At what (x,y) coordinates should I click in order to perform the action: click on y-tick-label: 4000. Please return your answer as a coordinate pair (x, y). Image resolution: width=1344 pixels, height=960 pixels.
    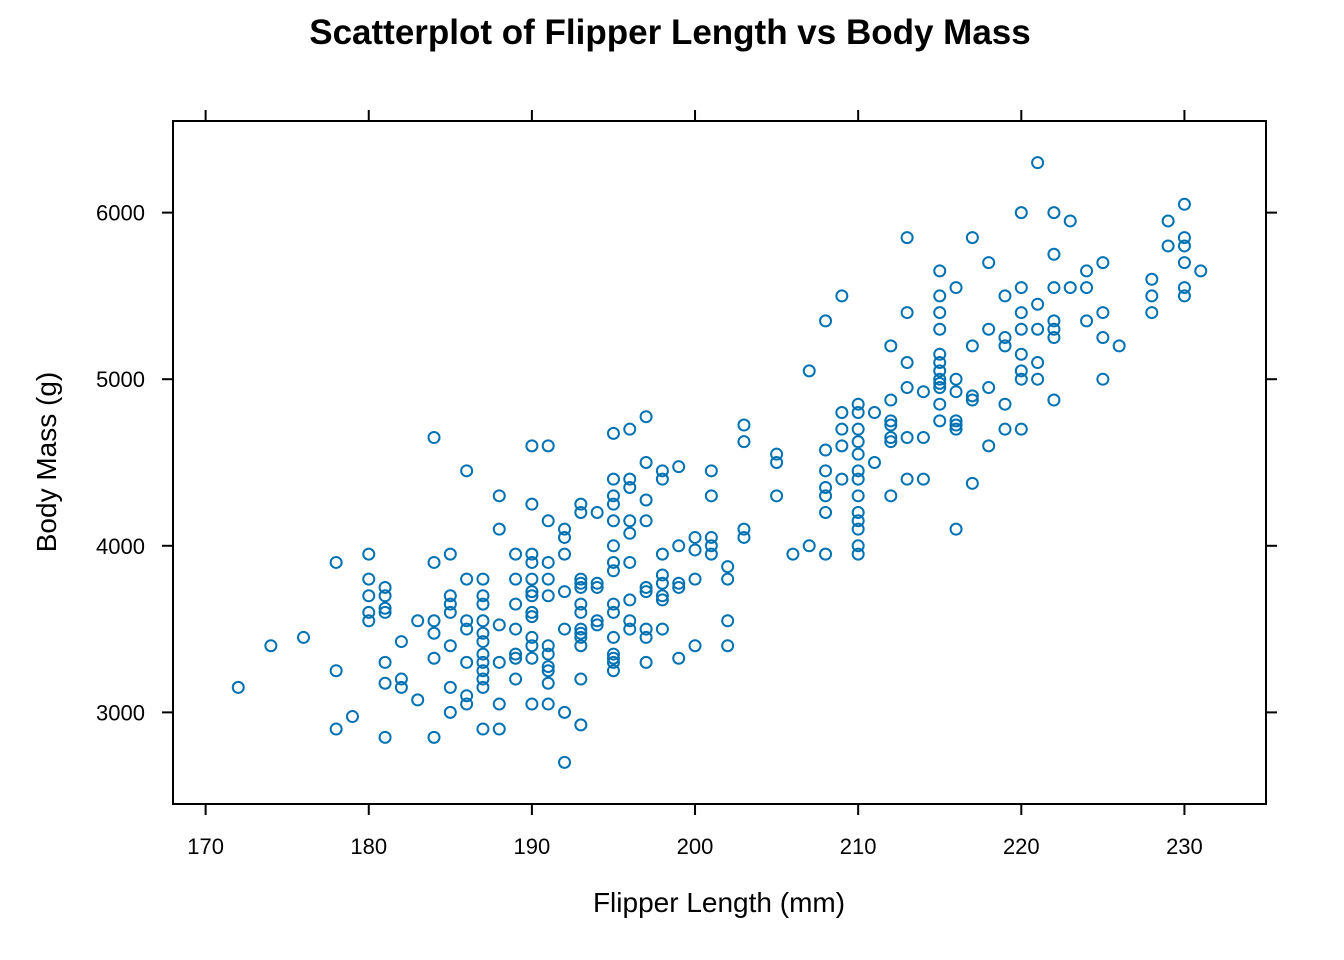
    Looking at the image, I should click on (120, 546).